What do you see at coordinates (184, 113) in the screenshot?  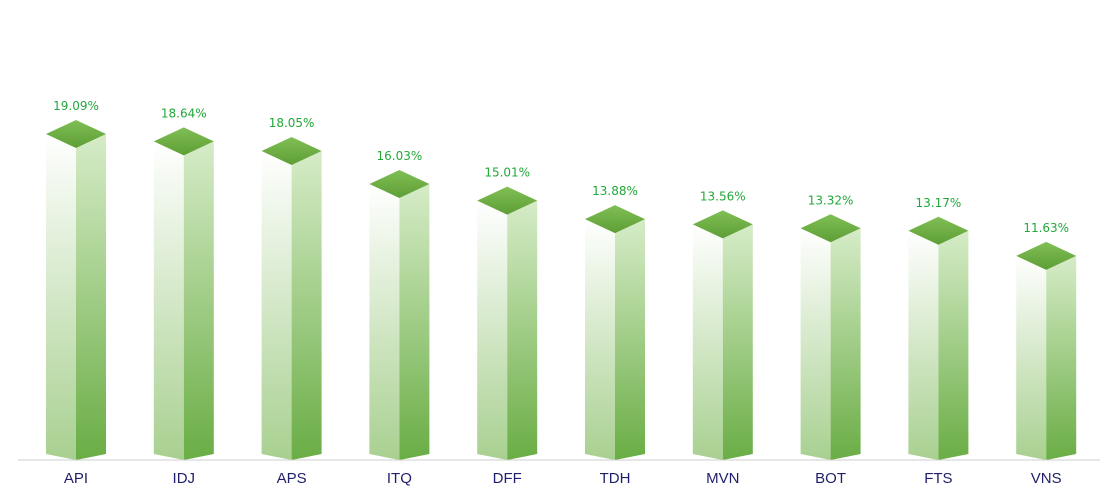 I see `value-label: 18.64%` at bounding box center [184, 113].